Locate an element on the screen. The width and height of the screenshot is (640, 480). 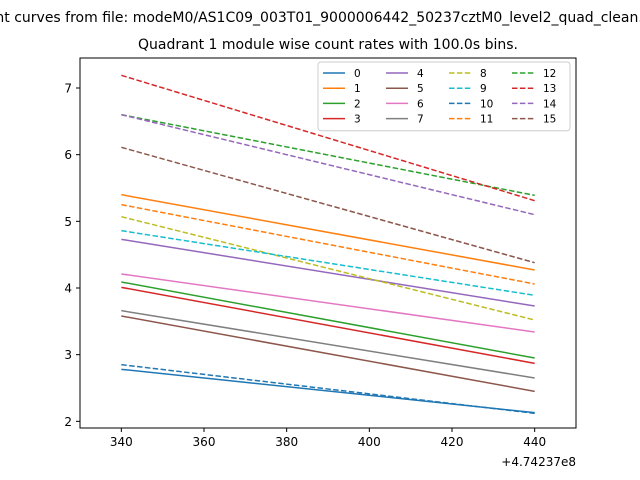
legend-label-7: 7 is located at coordinates (420, 120).